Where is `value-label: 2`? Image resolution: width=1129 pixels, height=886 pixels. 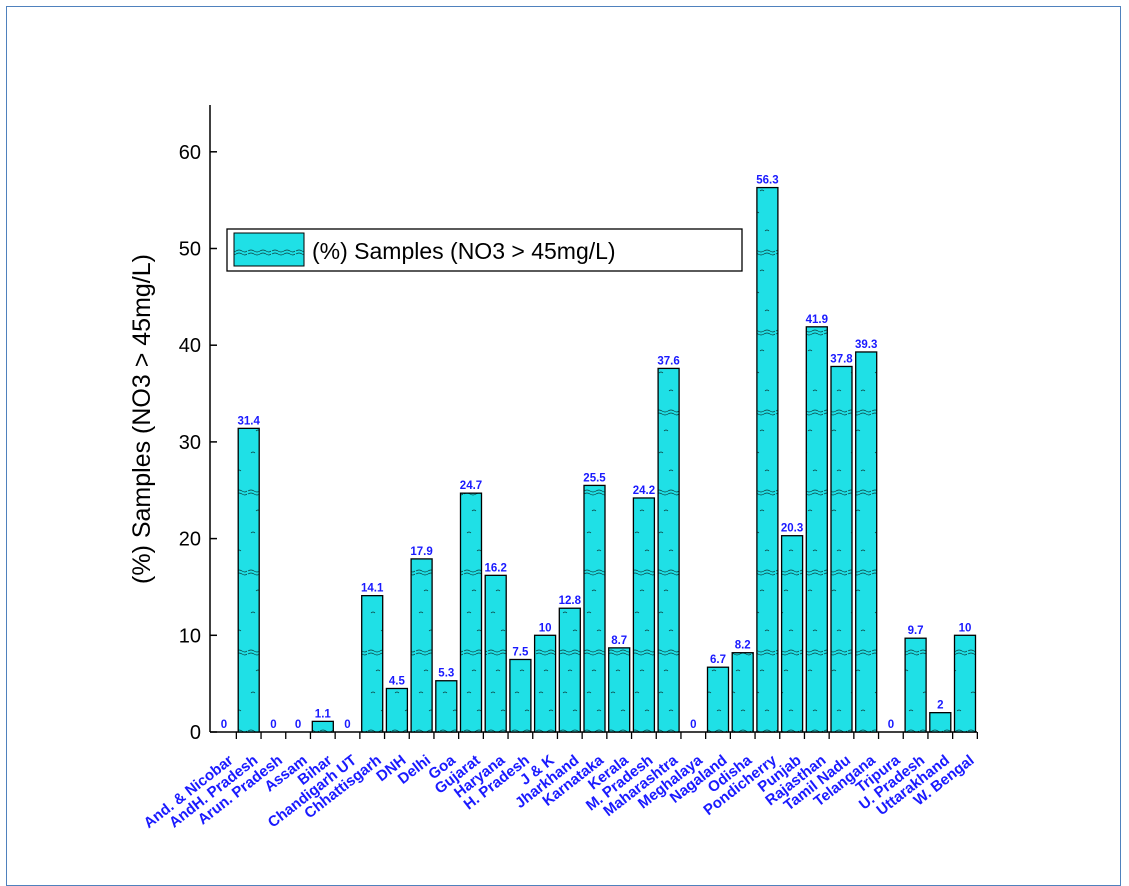 value-label: 2 is located at coordinates (940, 706).